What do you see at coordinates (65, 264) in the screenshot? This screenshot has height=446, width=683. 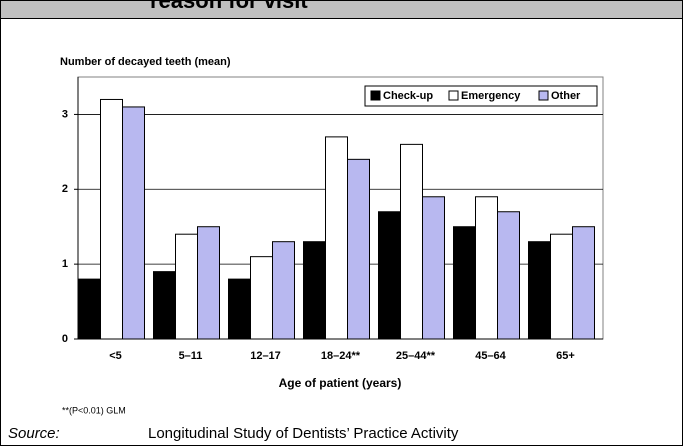 I see `y-tick-label: 1` at bounding box center [65, 264].